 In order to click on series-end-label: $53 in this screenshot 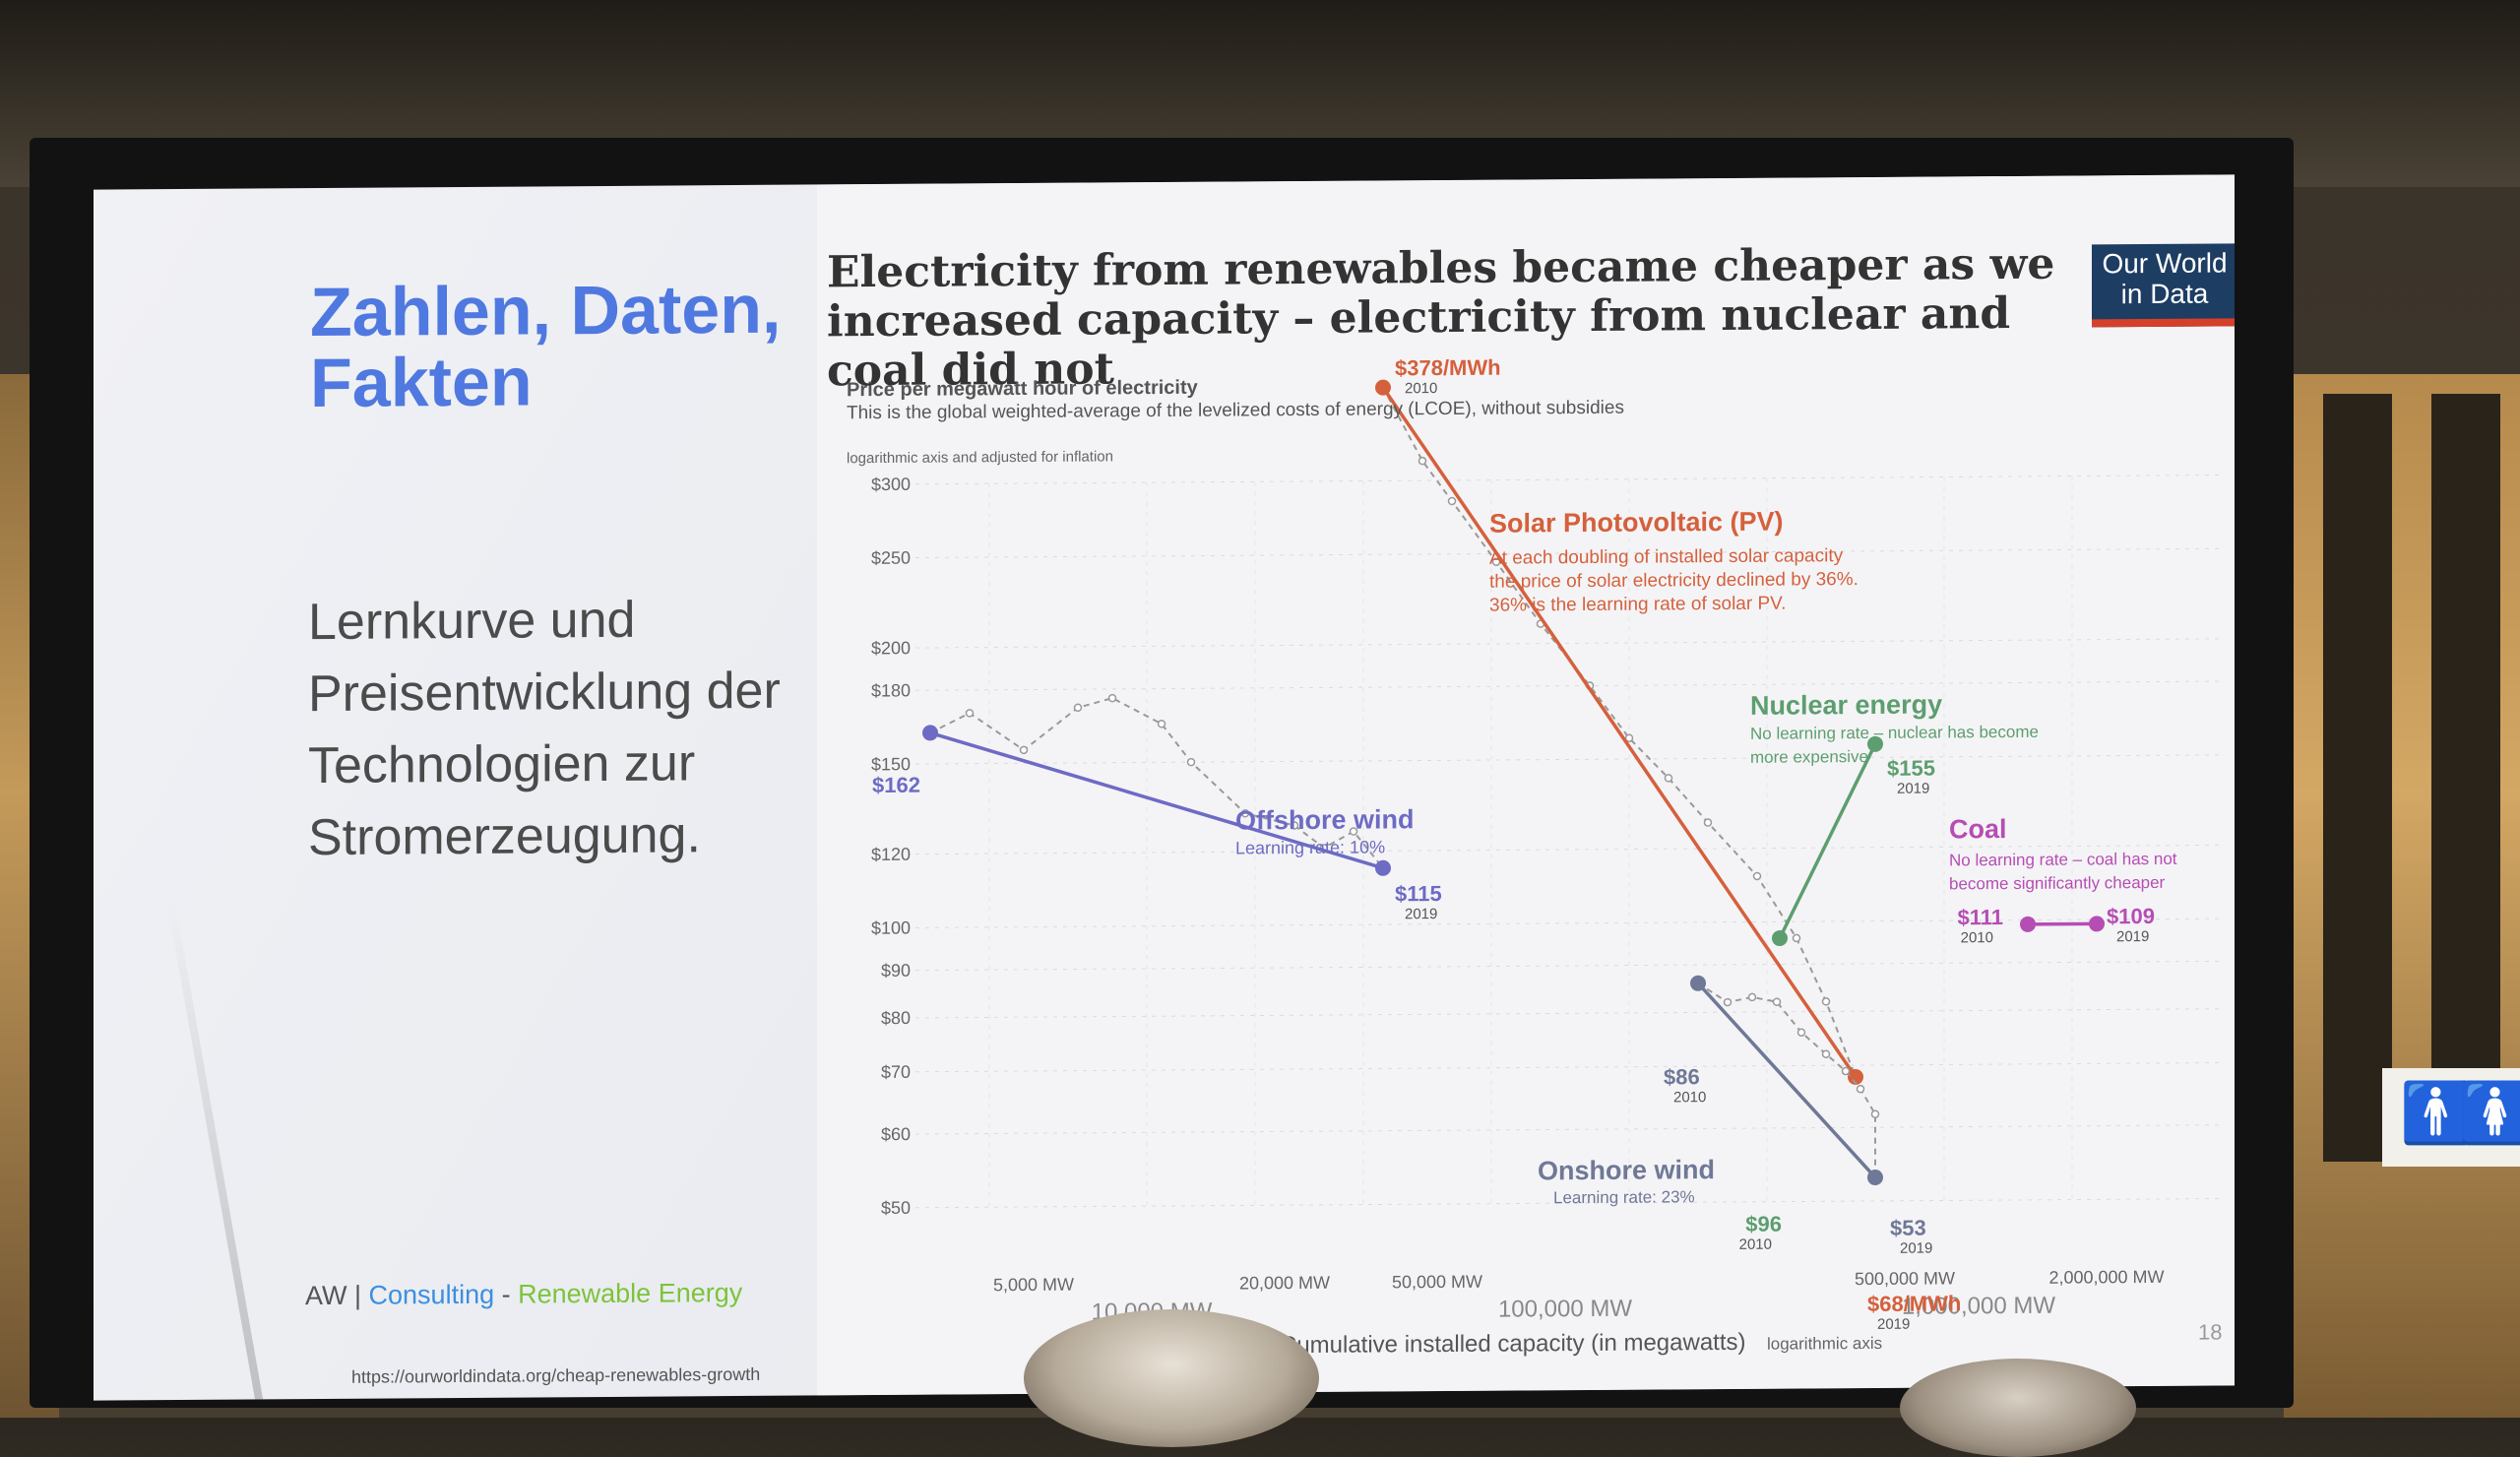, I will do `click(1908, 1228)`.